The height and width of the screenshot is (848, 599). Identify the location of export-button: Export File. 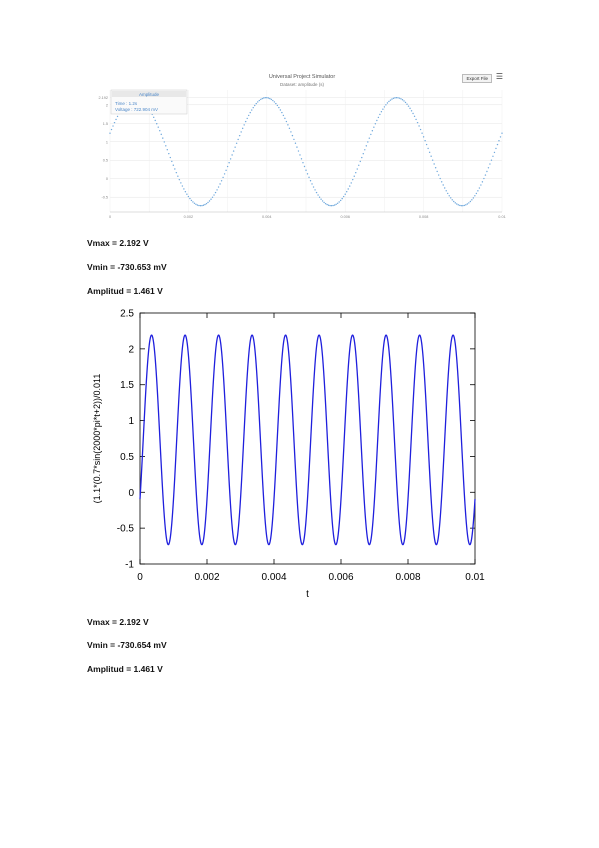
(477, 78).